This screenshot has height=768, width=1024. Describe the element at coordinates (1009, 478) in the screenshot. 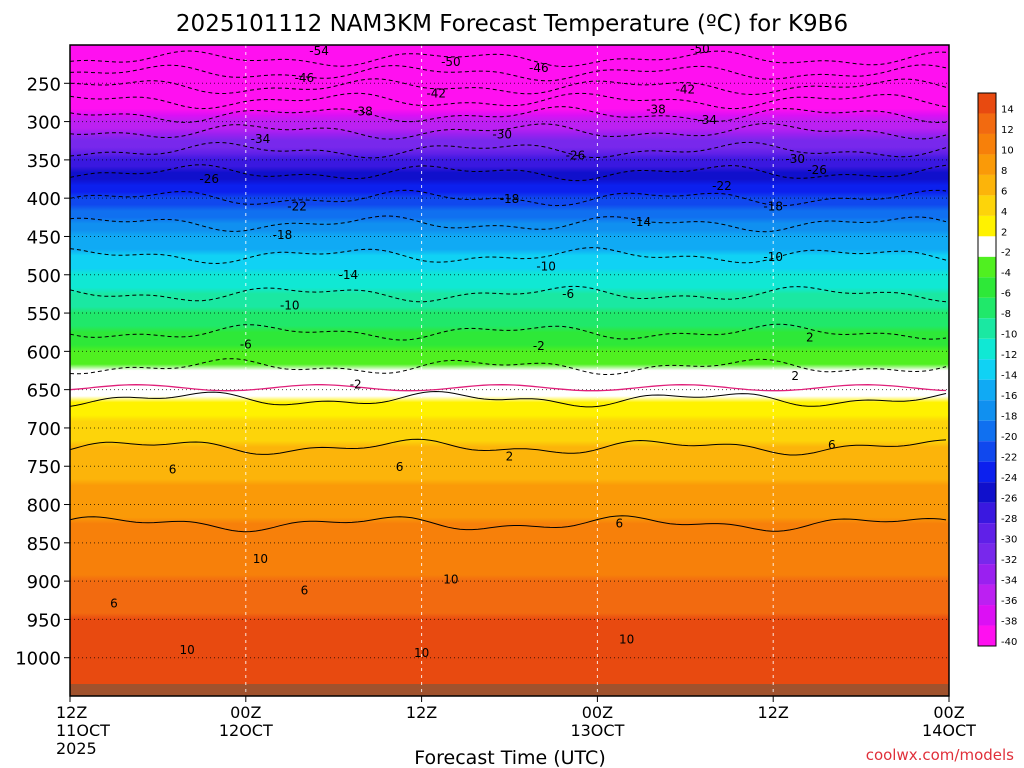

I see `colorbar-label: -24` at that location.